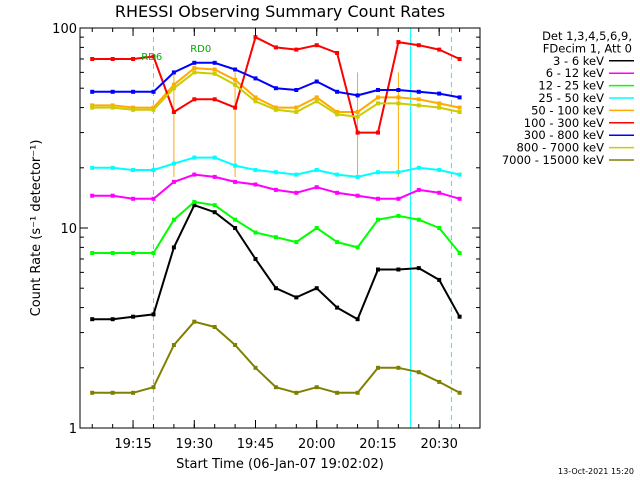 This screenshot has height=480, width=640. Describe the element at coordinates (316, 444) in the screenshot. I see `x-tick-label: 20:00` at that location.